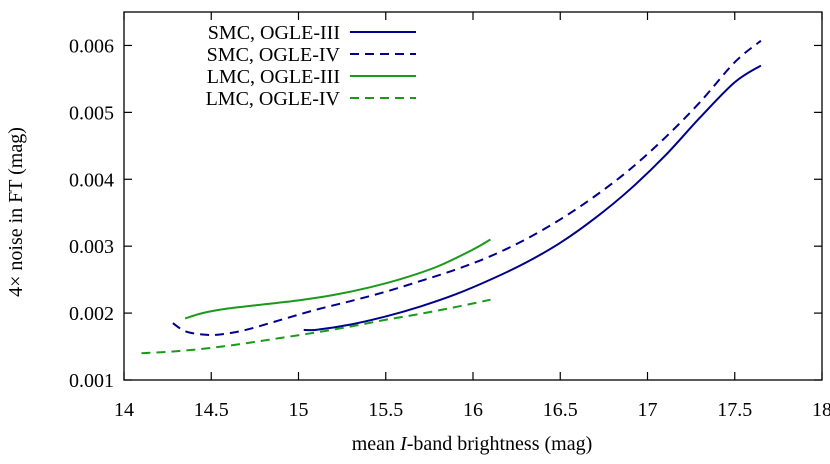  Describe the element at coordinates (403, 444) in the screenshot. I see `x-axis-label-italic: I` at that location.